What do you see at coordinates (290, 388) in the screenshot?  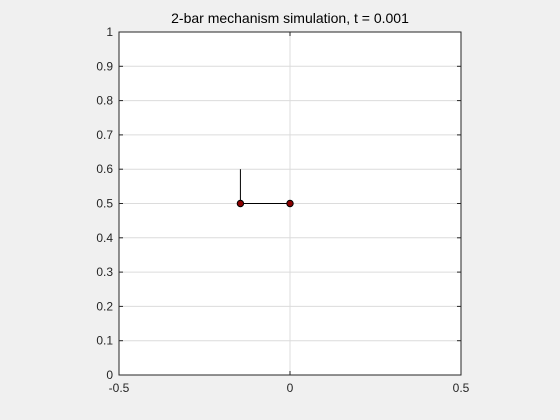 I see `x-tick-label: 0` at bounding box center [290, 388].